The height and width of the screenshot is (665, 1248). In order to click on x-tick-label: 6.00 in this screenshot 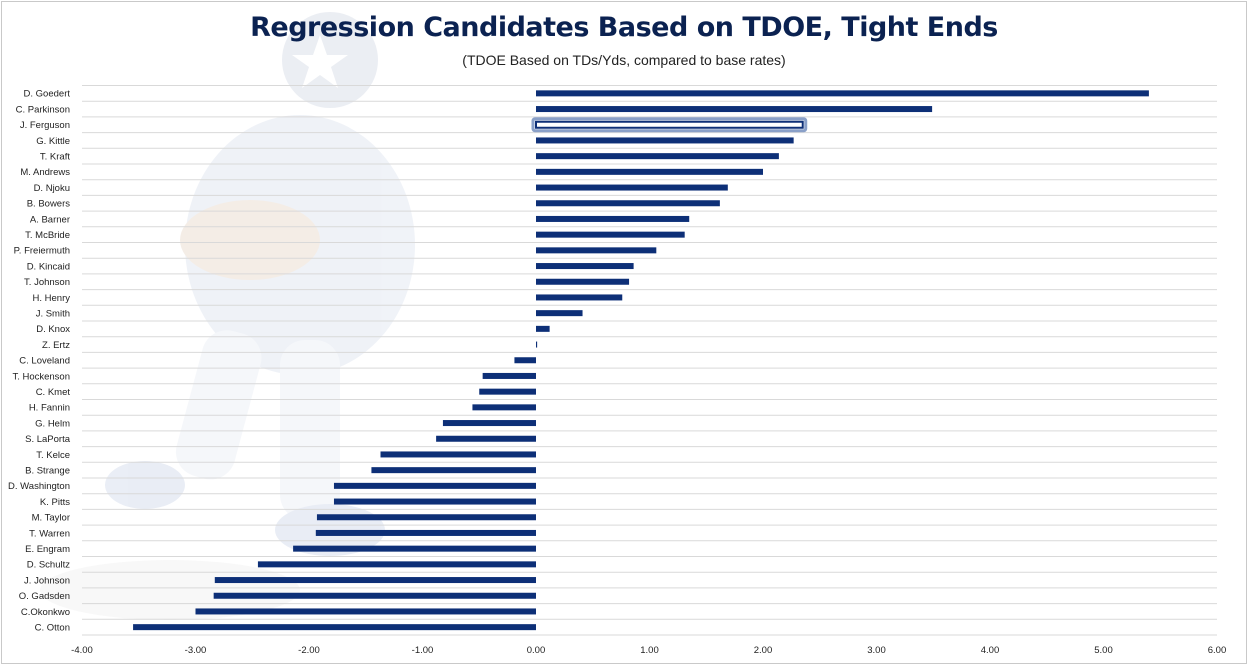, I will do `click(1217, 650)`.